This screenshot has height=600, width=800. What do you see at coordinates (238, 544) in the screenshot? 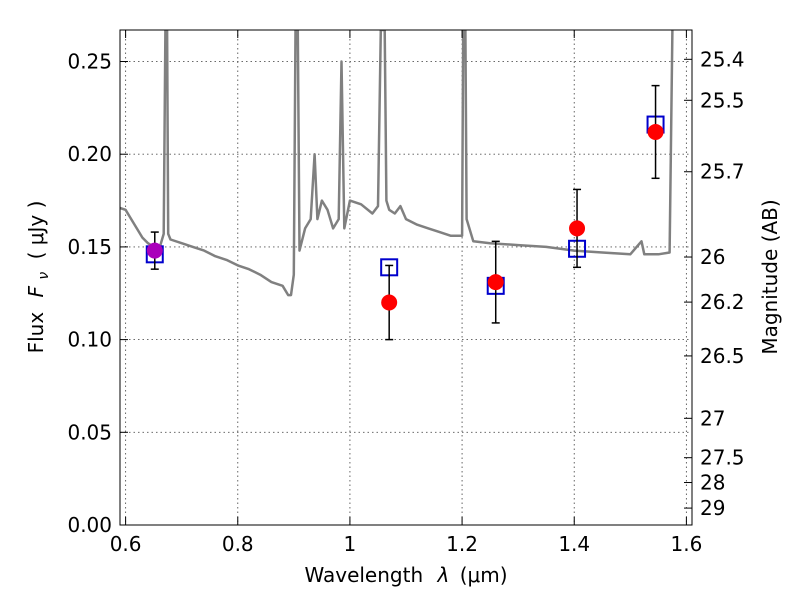
I see `x-tick-label: 0.8` at bounding box center [238, 544].